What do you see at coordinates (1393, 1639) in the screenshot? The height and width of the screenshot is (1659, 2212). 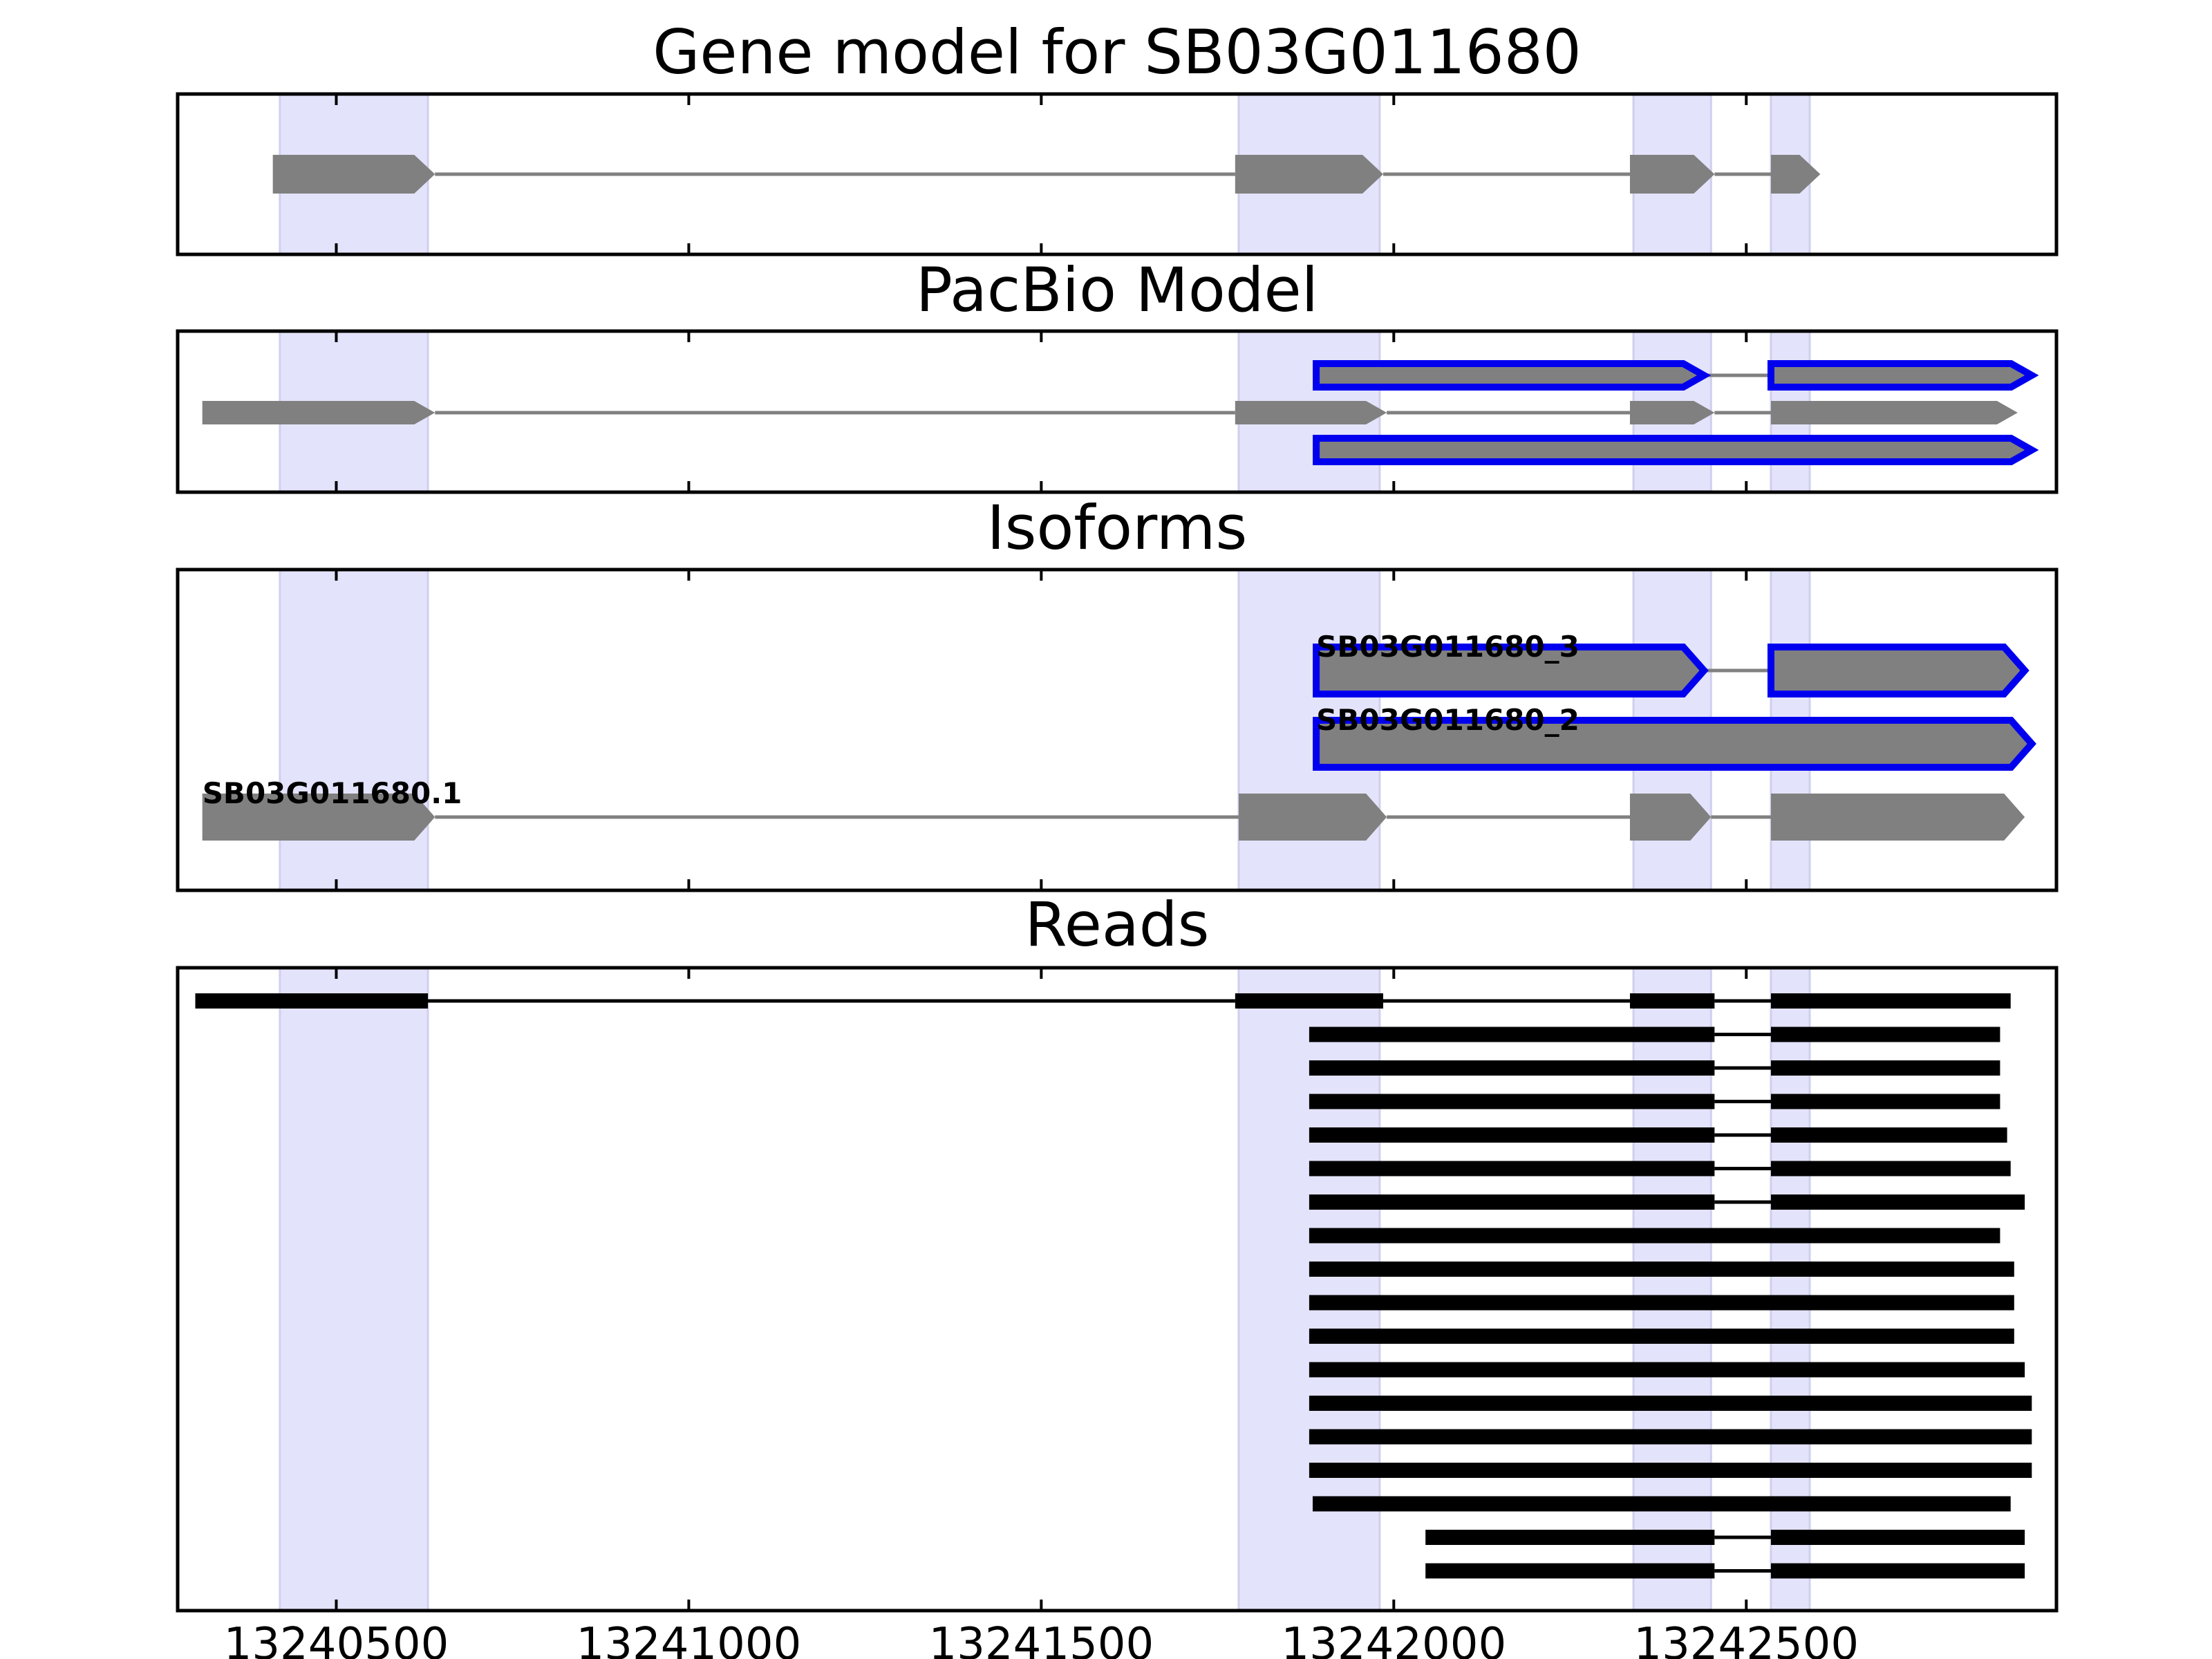 I see `x-tick-label: 13242000` at bounding box center [1393, 1639].